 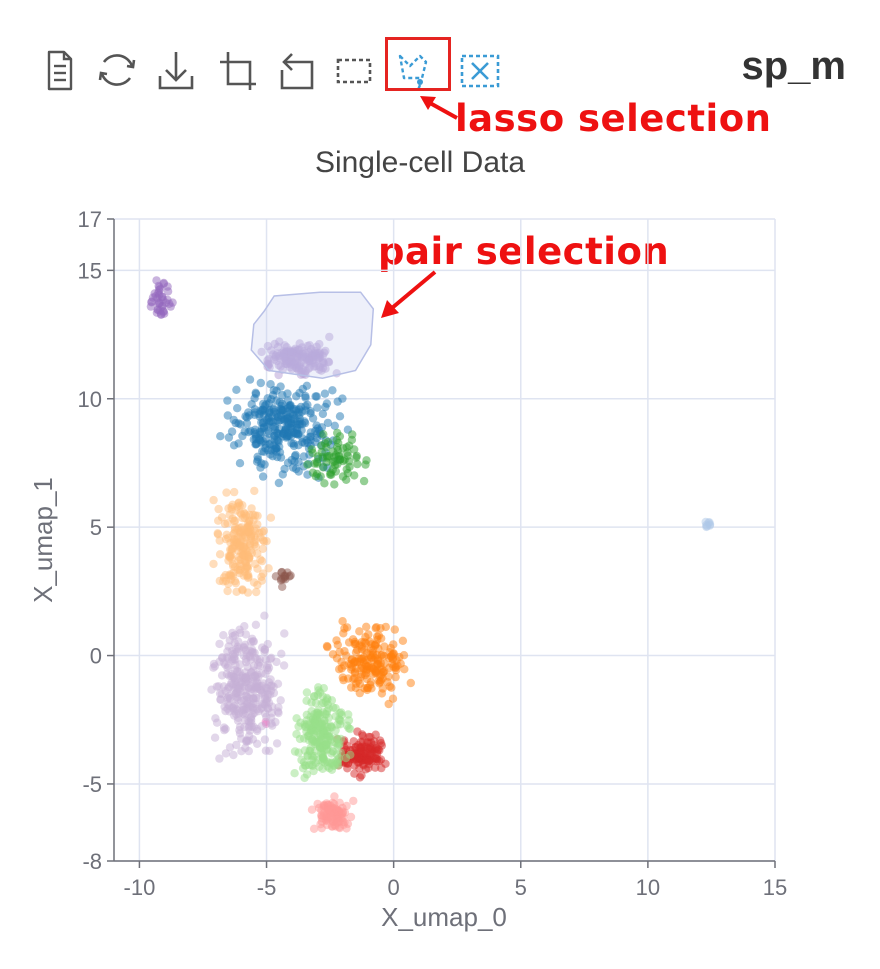 I want to click on undo-icon, so click(x=296, y=70).